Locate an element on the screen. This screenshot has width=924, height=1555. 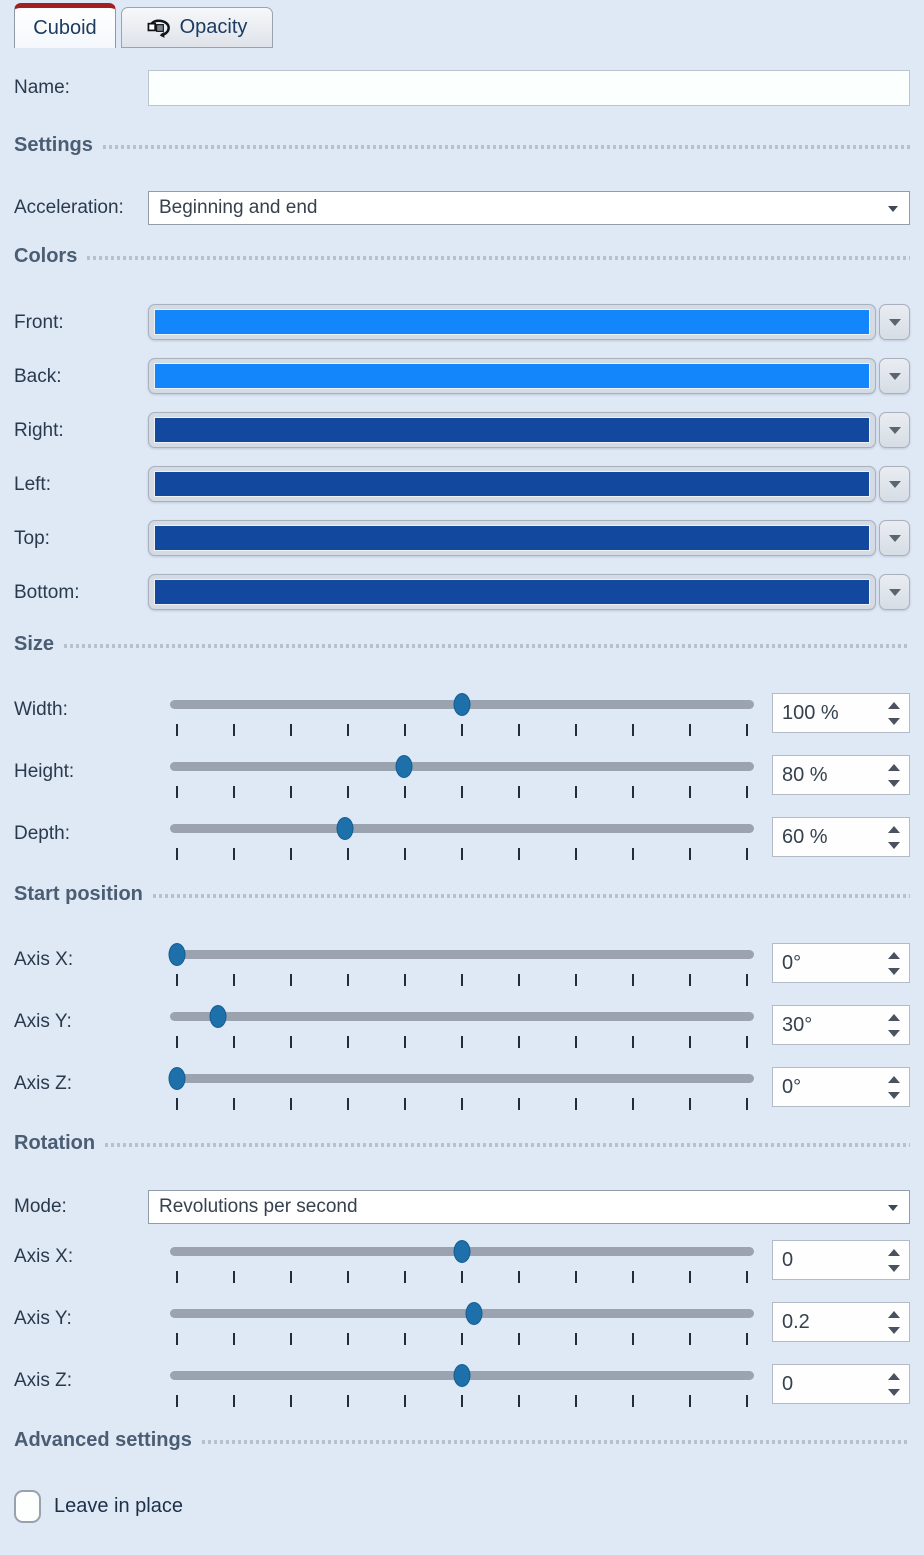
back-color-swatch is located at coordinates (512, 376).